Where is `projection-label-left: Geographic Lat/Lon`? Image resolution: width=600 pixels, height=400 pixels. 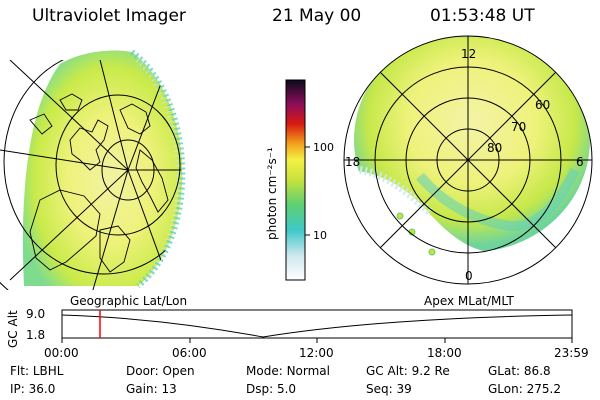 projection-label-left: Geographic Lat/Lon is located at coordinates (128, 301).